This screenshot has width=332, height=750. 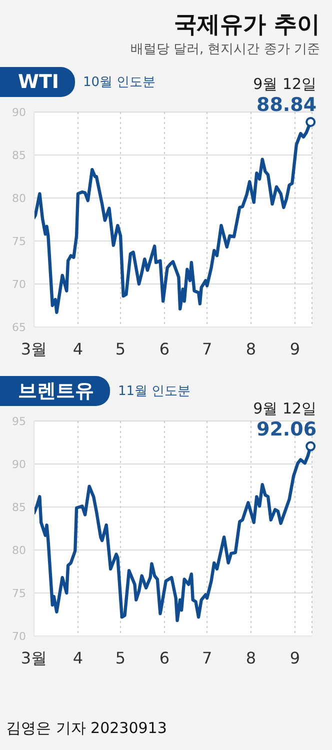 I want to click on text: 김영은 기자 20230913, so click(x=87, y=728).